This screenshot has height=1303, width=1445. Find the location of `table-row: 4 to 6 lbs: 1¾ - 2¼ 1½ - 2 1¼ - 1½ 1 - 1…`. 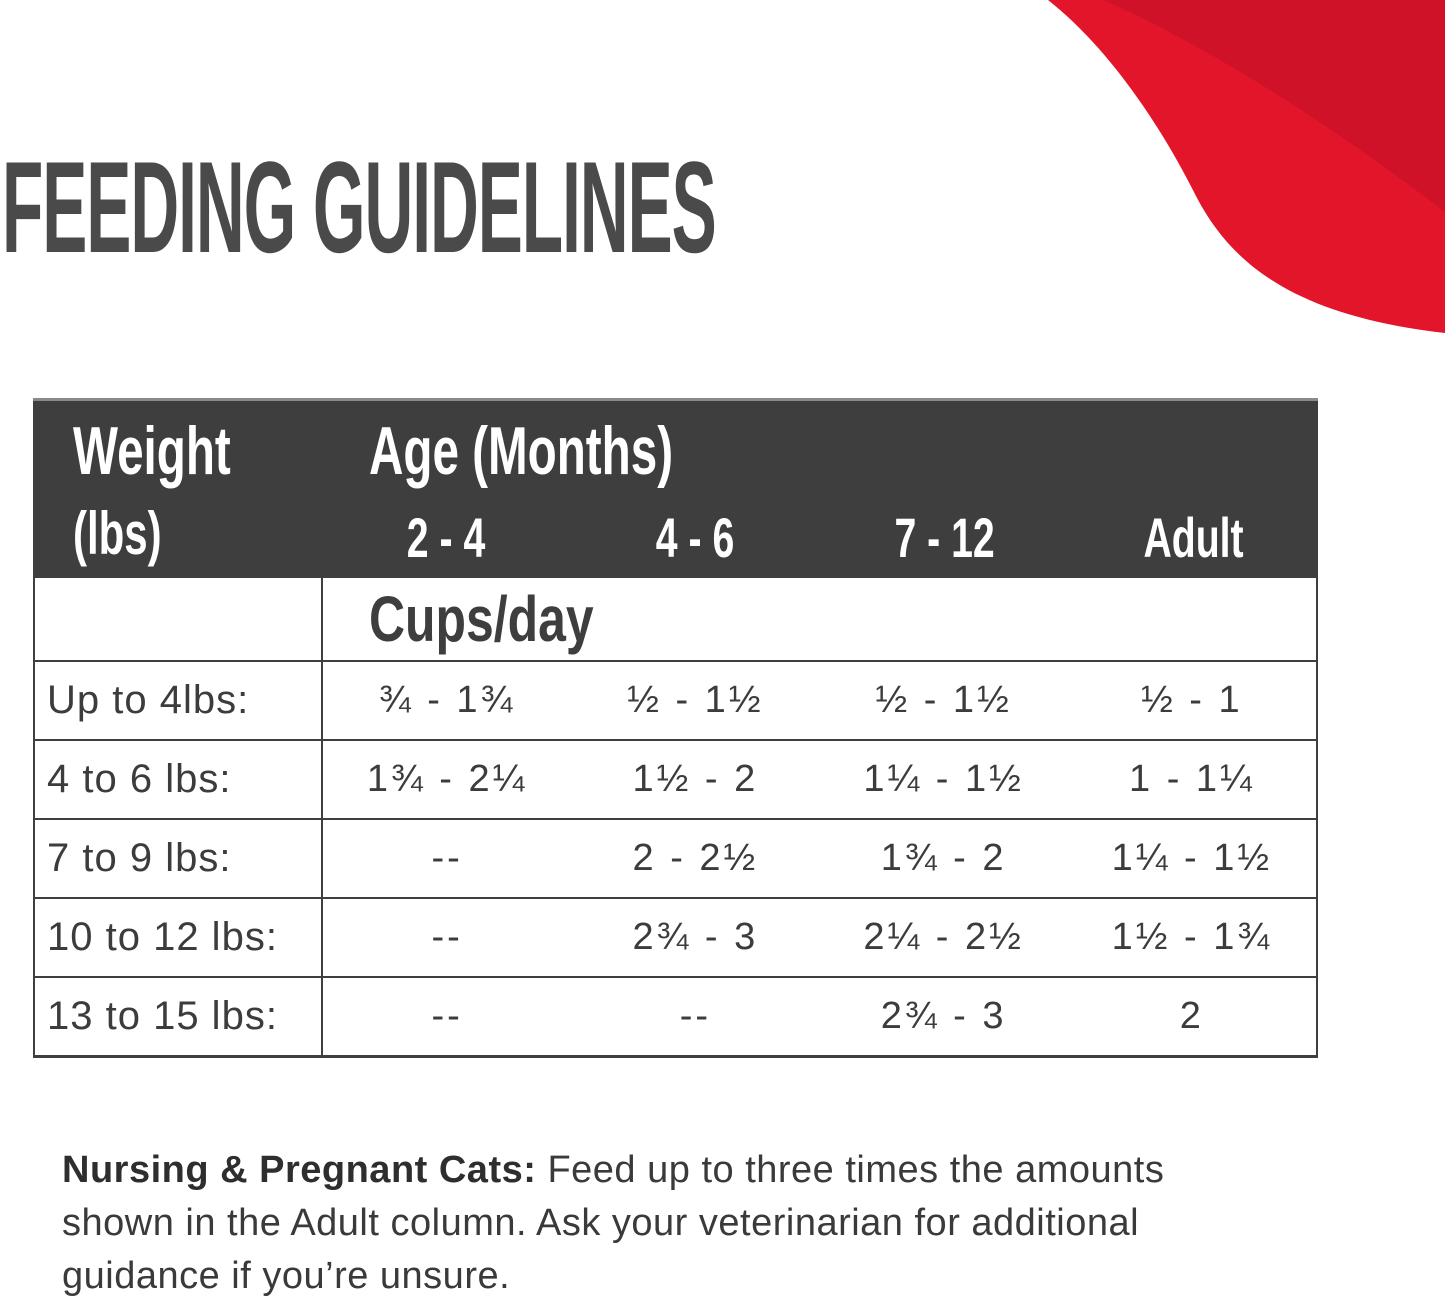

table-row: 4 to 6 lbs: 1¾ - 2¼ 1½ - 2 1¼ - 1½ 1 - 1… is located at coordinates (675, 778).